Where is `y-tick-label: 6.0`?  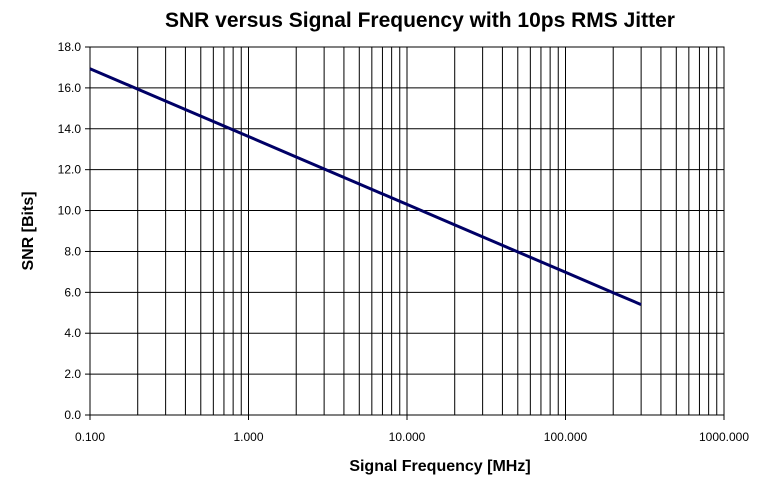 y-tick-label: 6.0 is located at coordinates (72, 292).